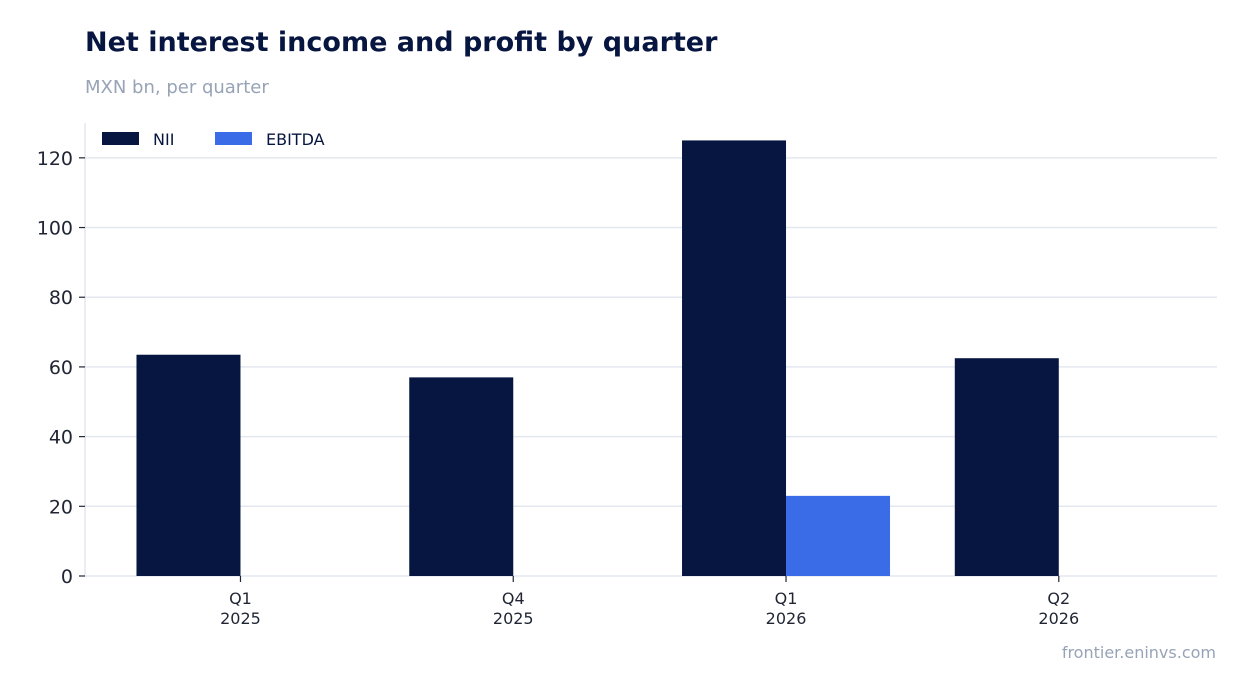 The image size is (1247, 693). What do you see at coordinates (1058, 598) in the screenshot?
I see `x-tick-label-line: Q2` at bounding box center [1058, 598].